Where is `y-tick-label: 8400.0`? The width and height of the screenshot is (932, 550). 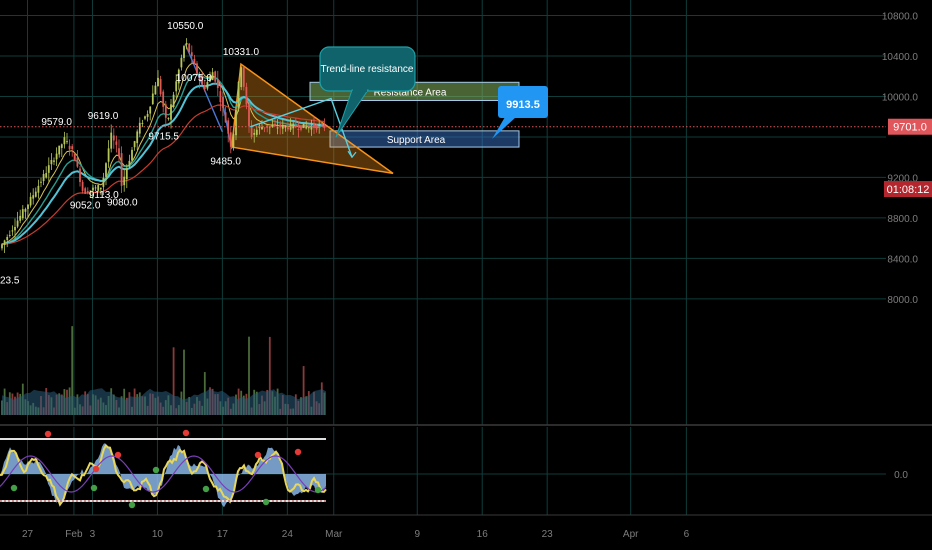 y-tick-label: 8400.0 is located at coordinates (902, 259).